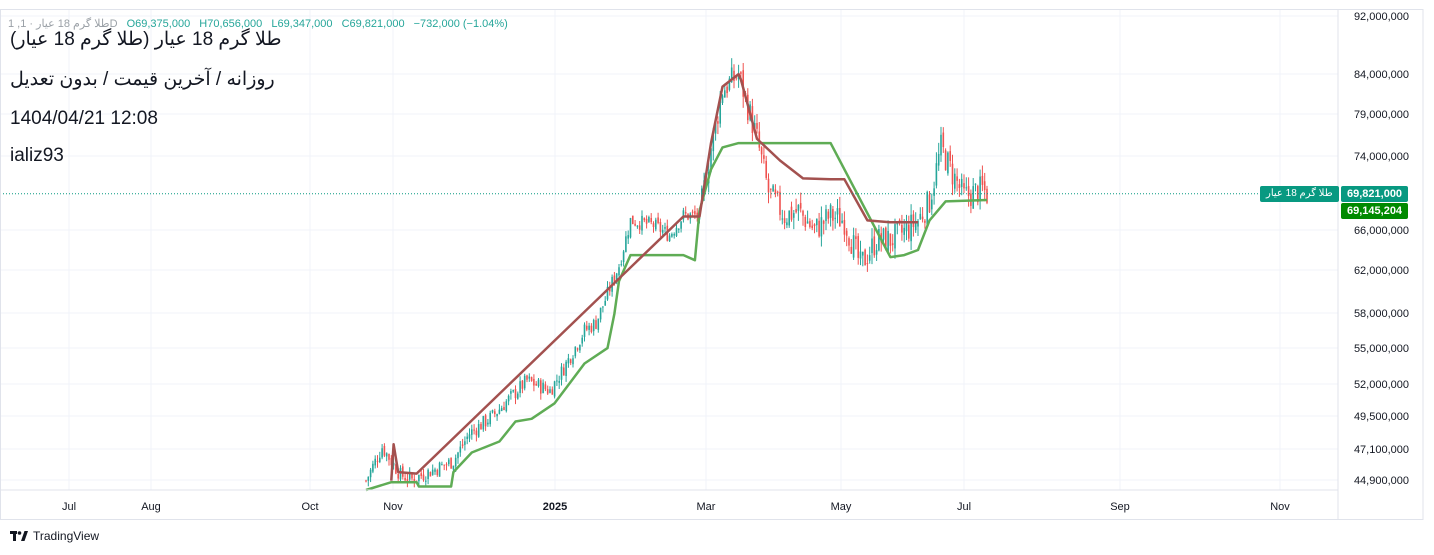  I want to click on symbol-price-badge: طلا گرم 18 عیار, so click(1299, 194).